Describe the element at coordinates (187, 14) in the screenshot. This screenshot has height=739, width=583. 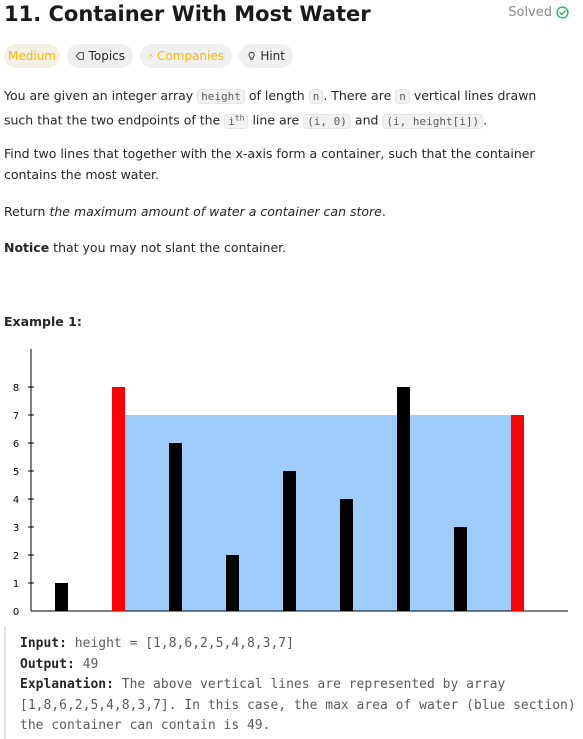
I see `problem-title: 11. Container With Most Water` at that location.